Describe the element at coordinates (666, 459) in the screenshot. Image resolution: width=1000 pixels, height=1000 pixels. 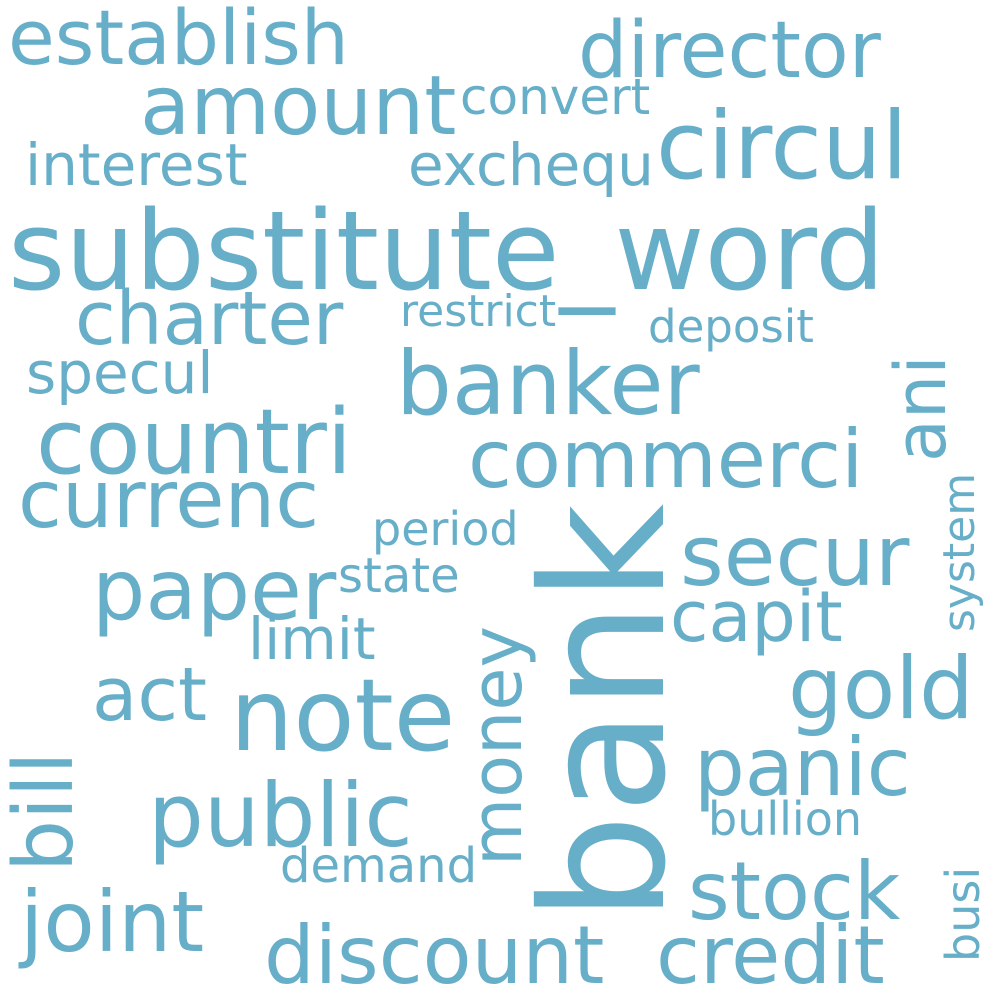
I see `word-commerci: commerci` at that location.